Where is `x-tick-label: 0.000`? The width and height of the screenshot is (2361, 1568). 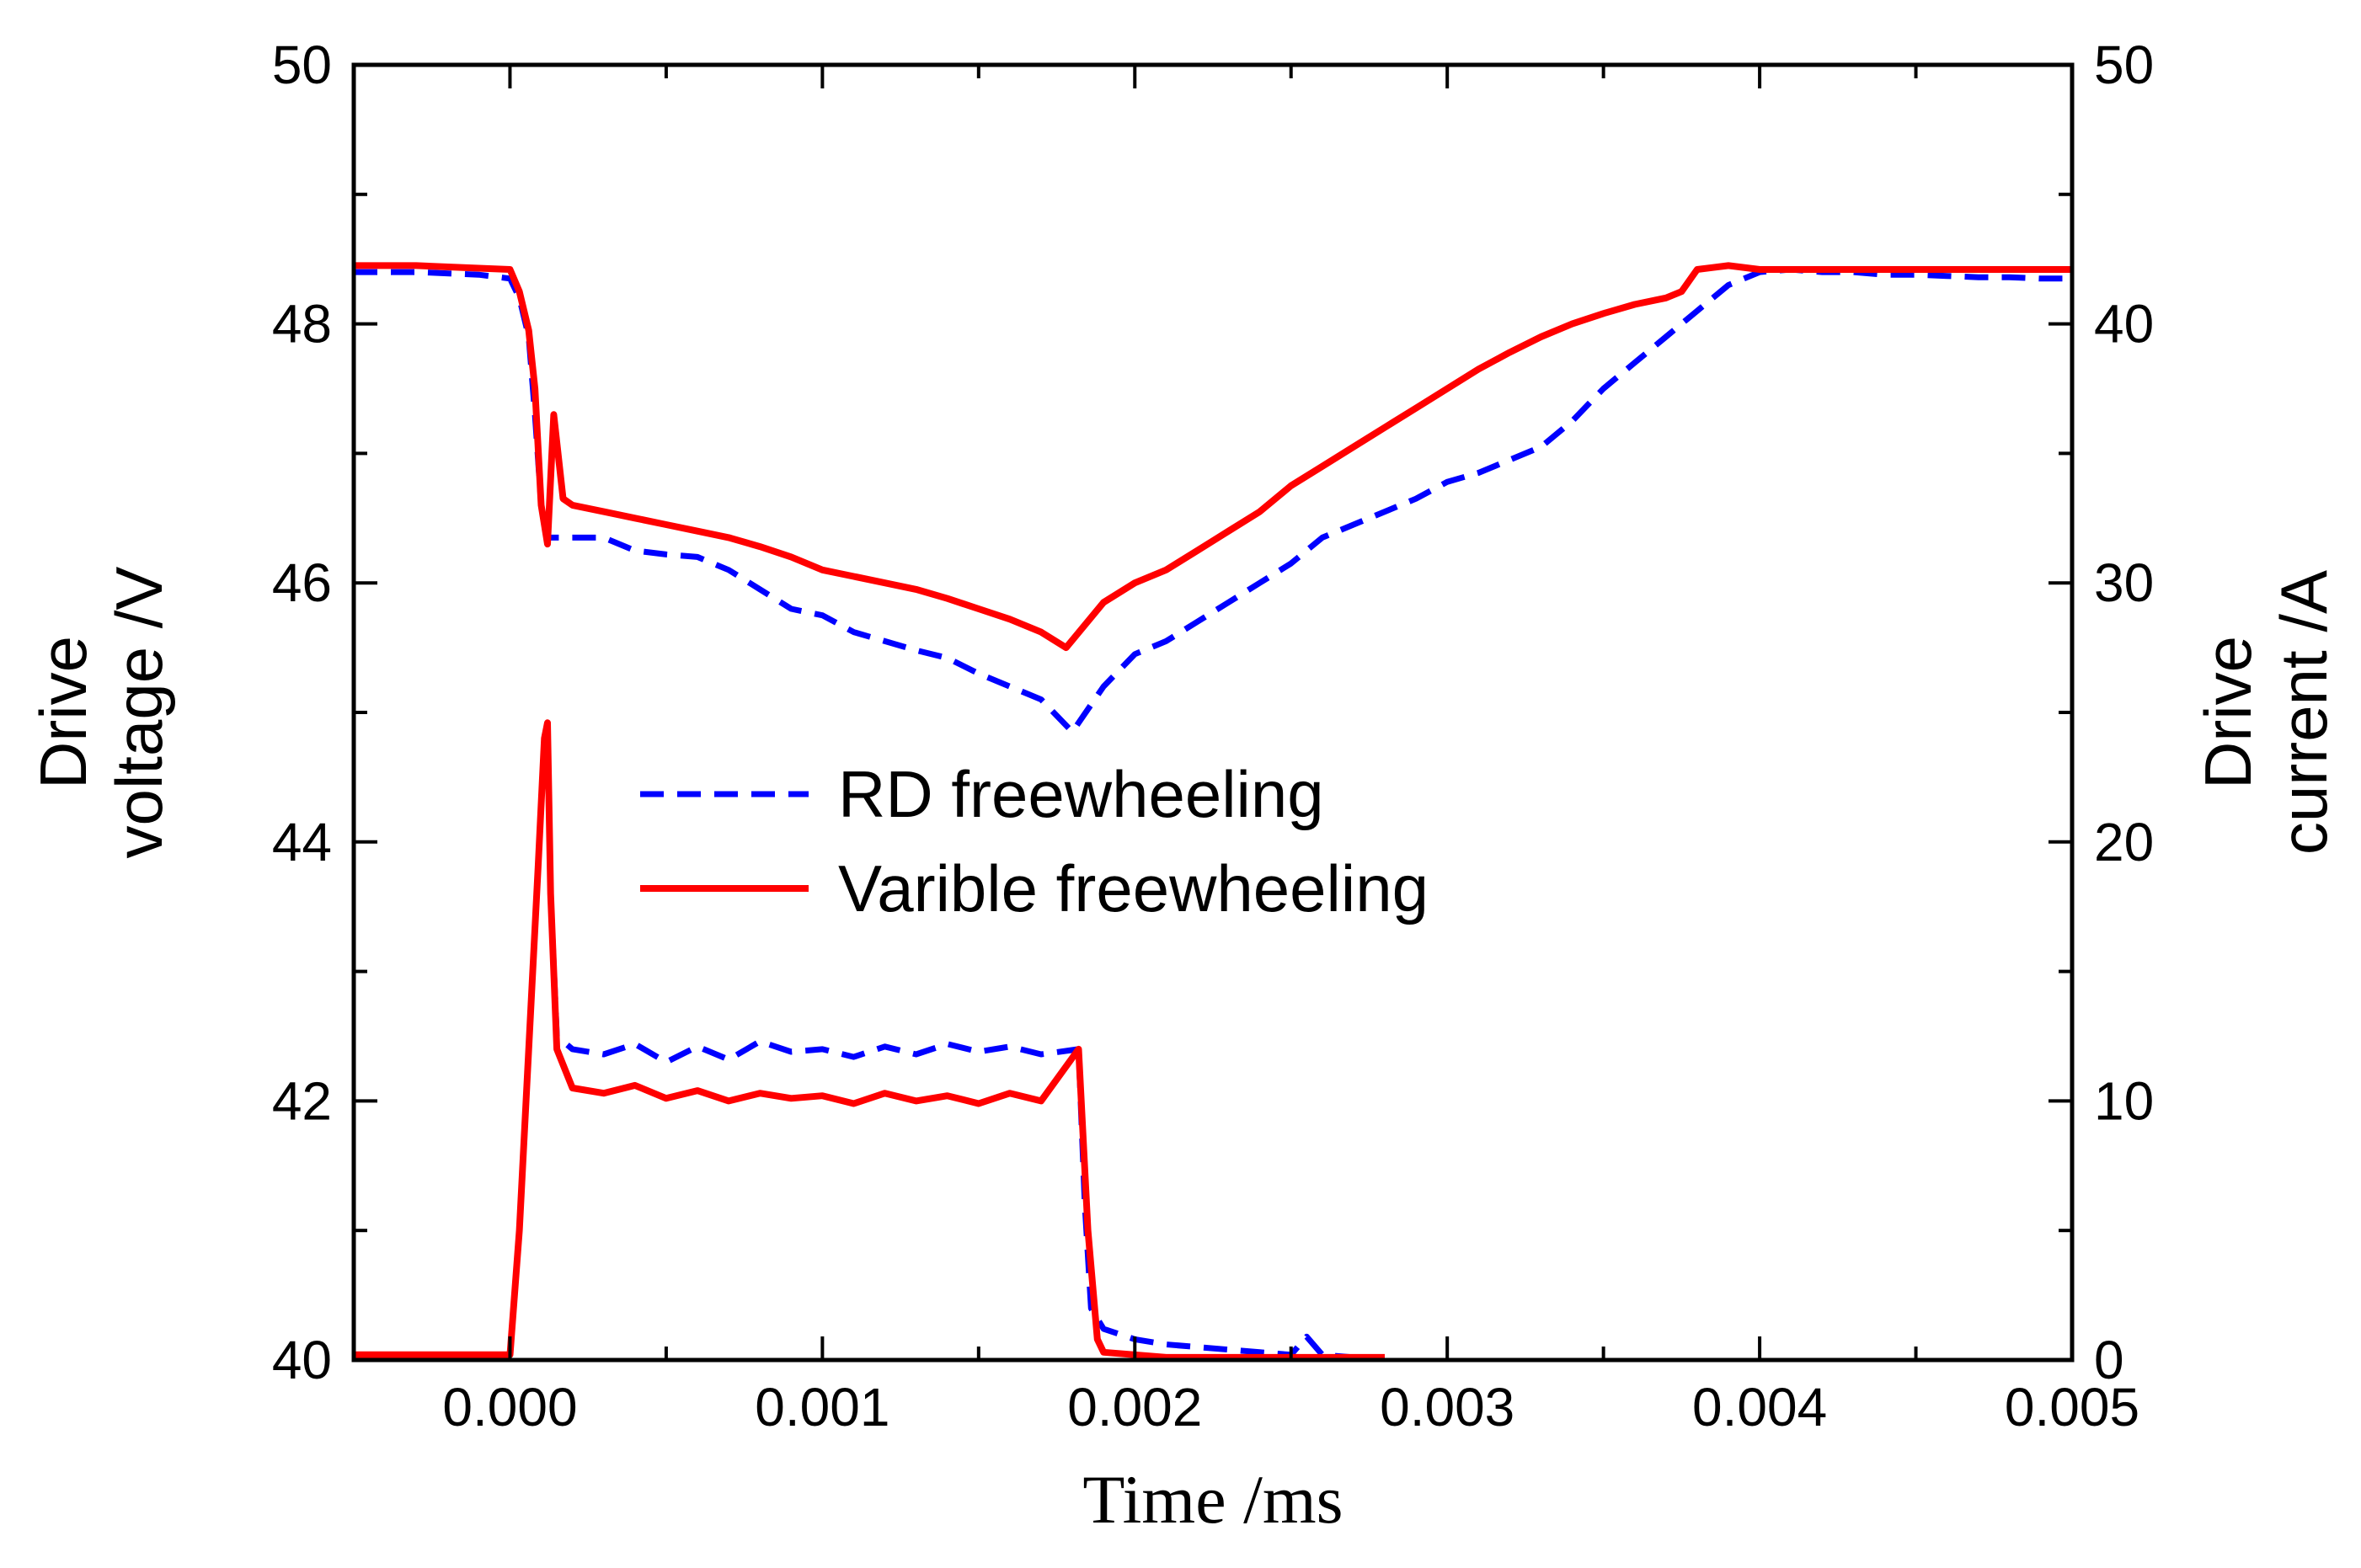 x-tick-label: 0.000 is located at coordinates (509, 1407).